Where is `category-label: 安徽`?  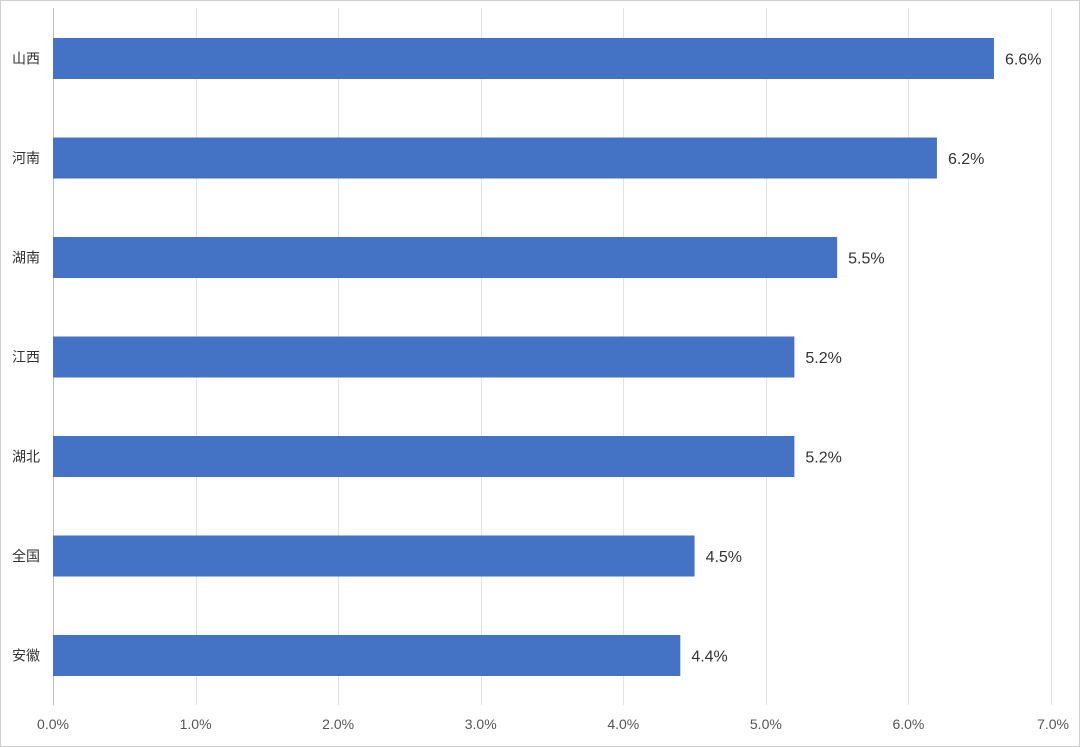
category-label: 安徽 is located at coordinates (26, 657).